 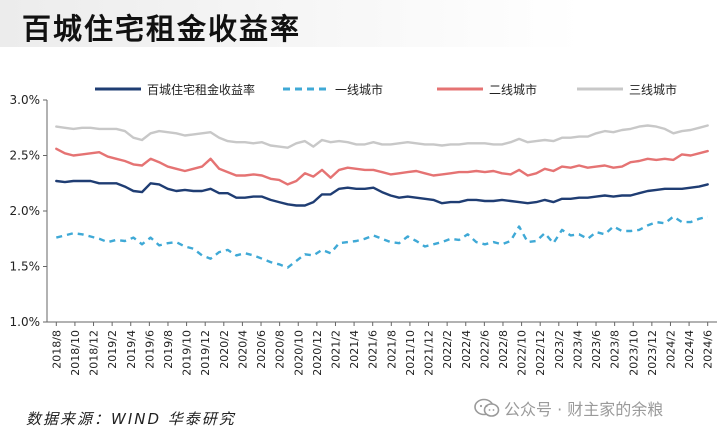 What do you see at coordinates (149, 349) in the screenshot?
I see `x-tick-label: 2019/6` at bounding box center [149, 349].